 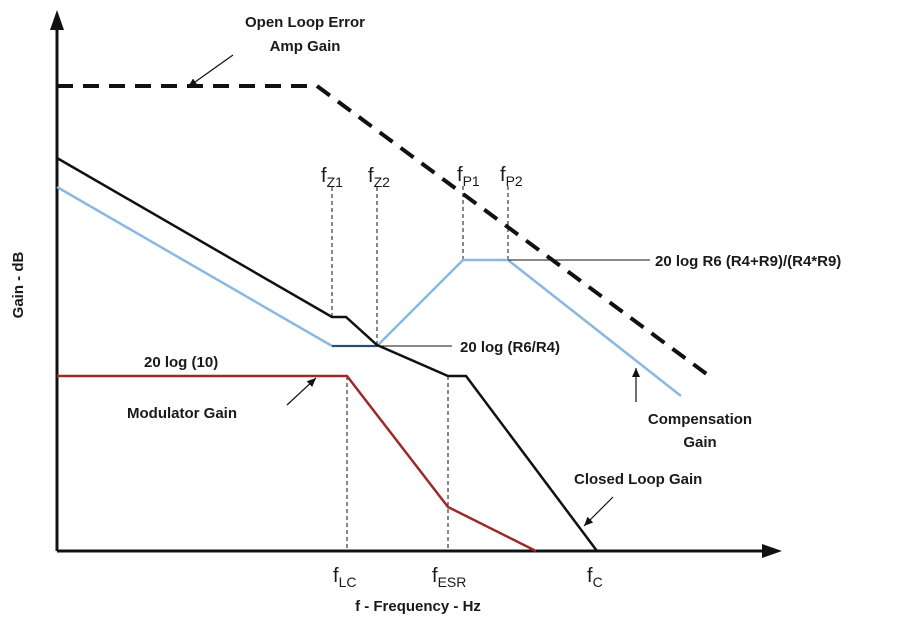 I want to click on modulator-gain-label: Modulator Gain, so click(x=182, y=413).